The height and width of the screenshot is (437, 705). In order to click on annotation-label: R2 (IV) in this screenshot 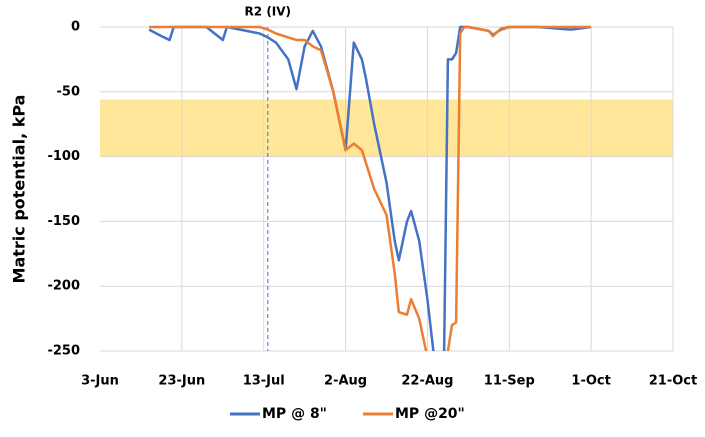, I will do `click(268, 12)`.